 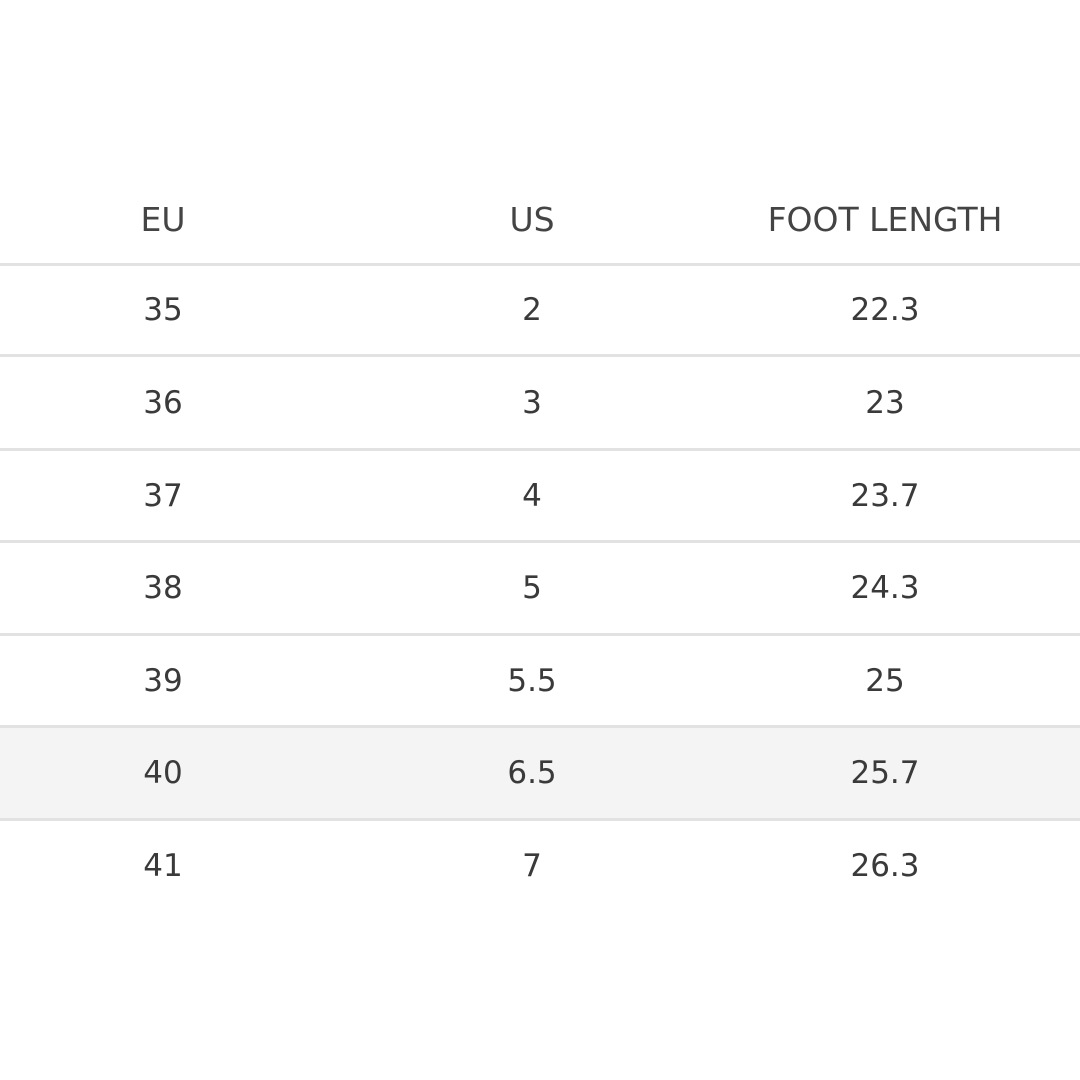 I want to click on table-row: 38 5 24.3, so click(x=540, y=589).